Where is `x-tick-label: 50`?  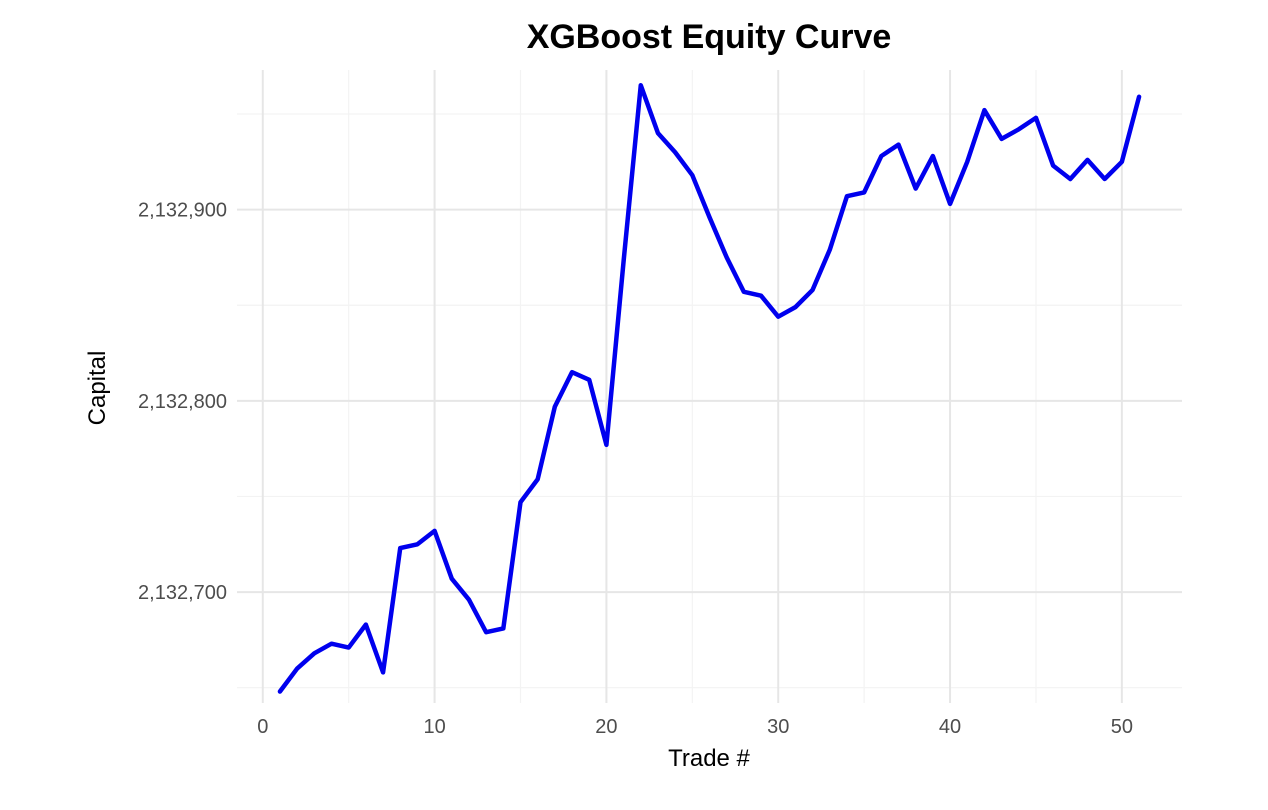
x-tick-label: 50 is located at coordinates (1122, 727).